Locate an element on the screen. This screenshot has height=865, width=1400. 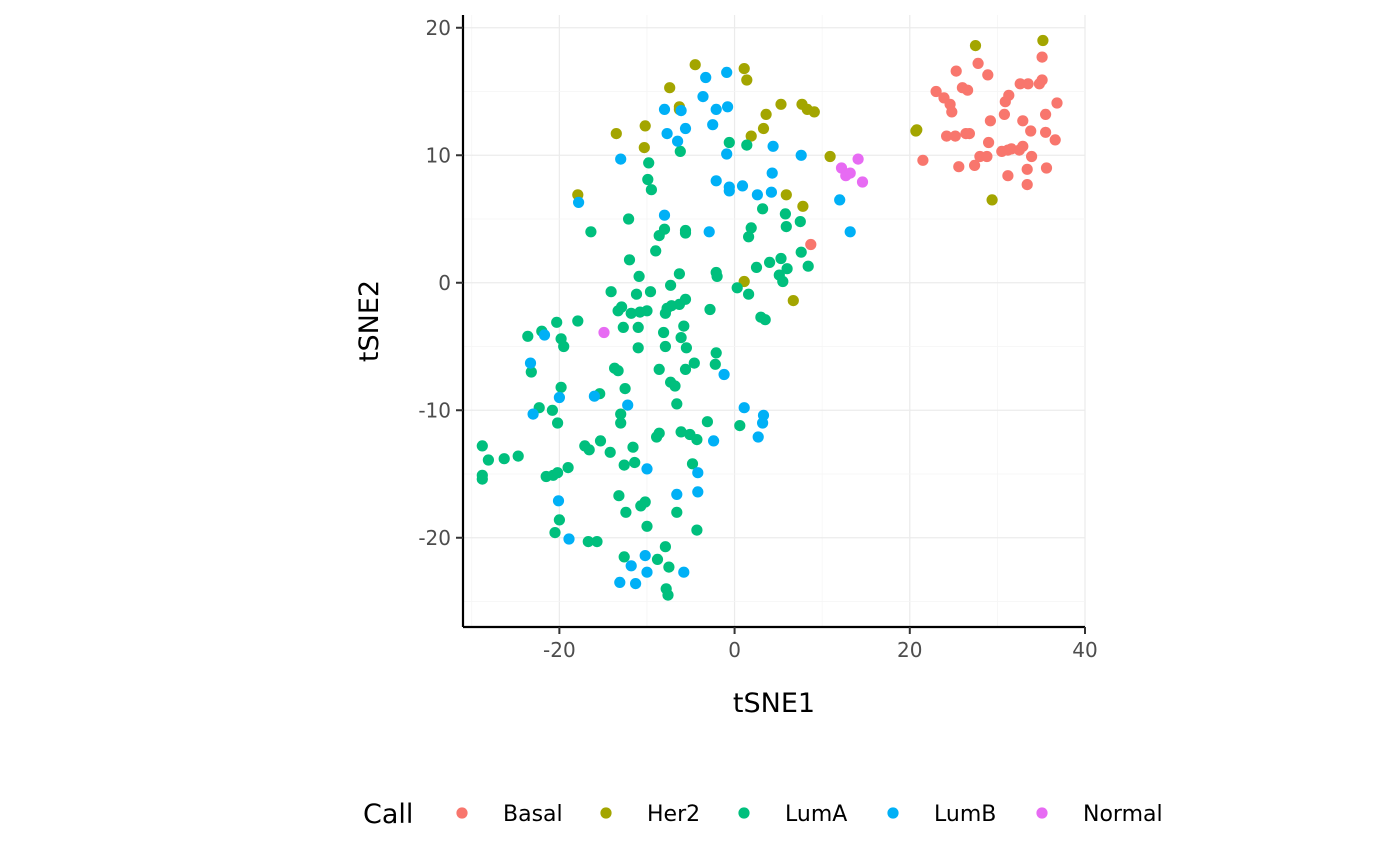
legend-key-her2 is located at coordinates (606, 813).